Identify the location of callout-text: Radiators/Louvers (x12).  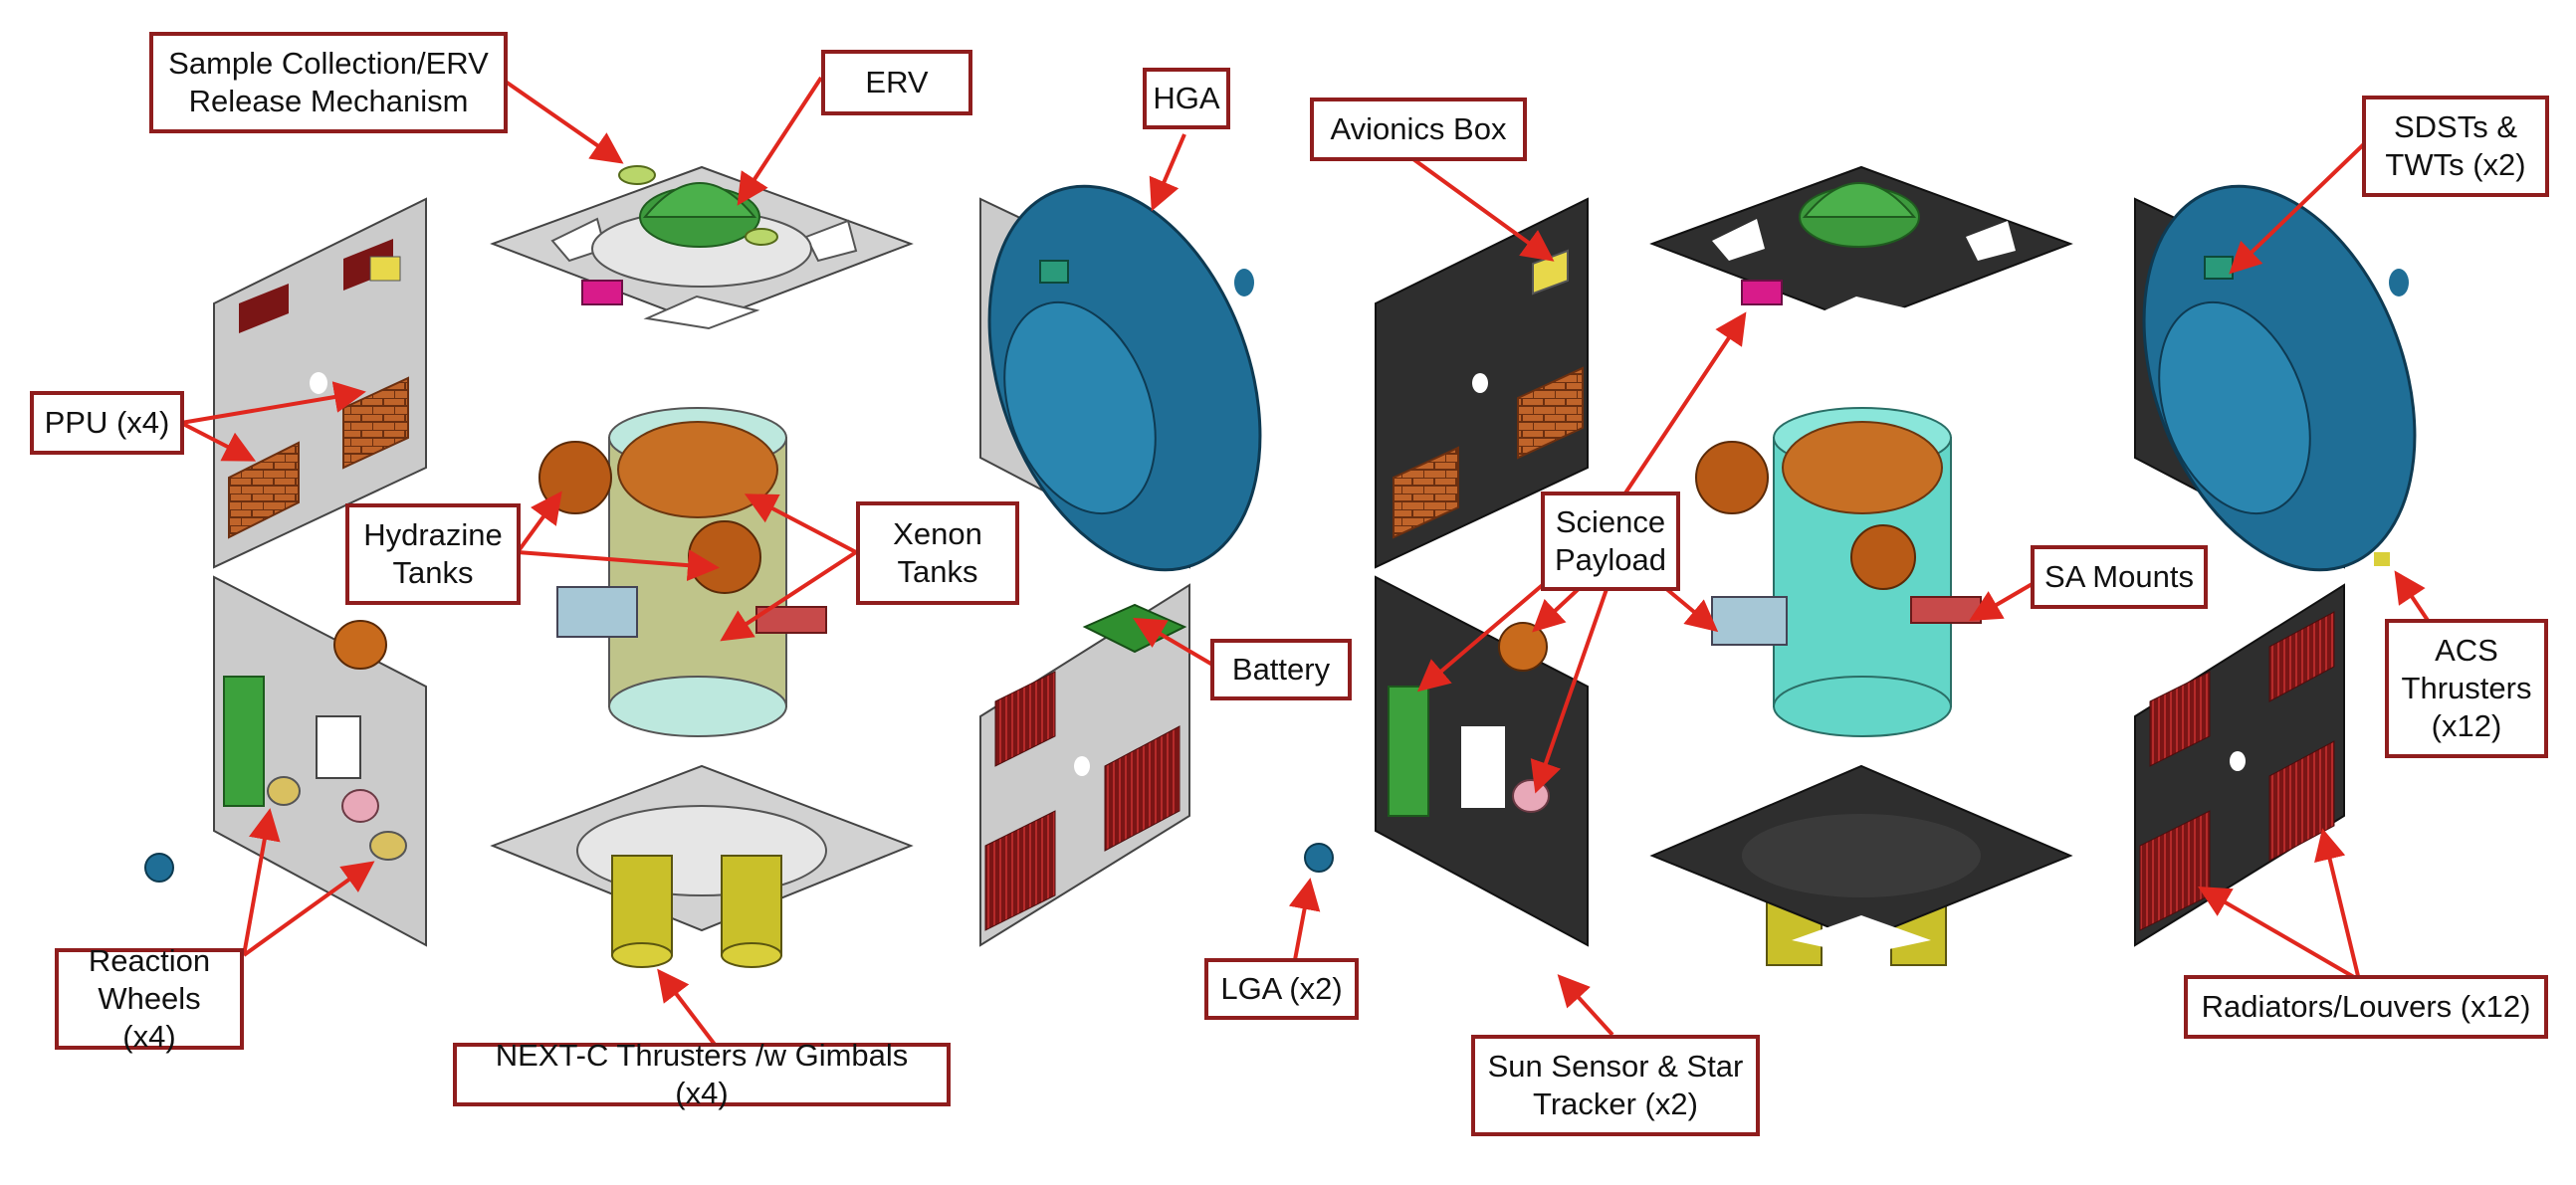
(2366, 1006).